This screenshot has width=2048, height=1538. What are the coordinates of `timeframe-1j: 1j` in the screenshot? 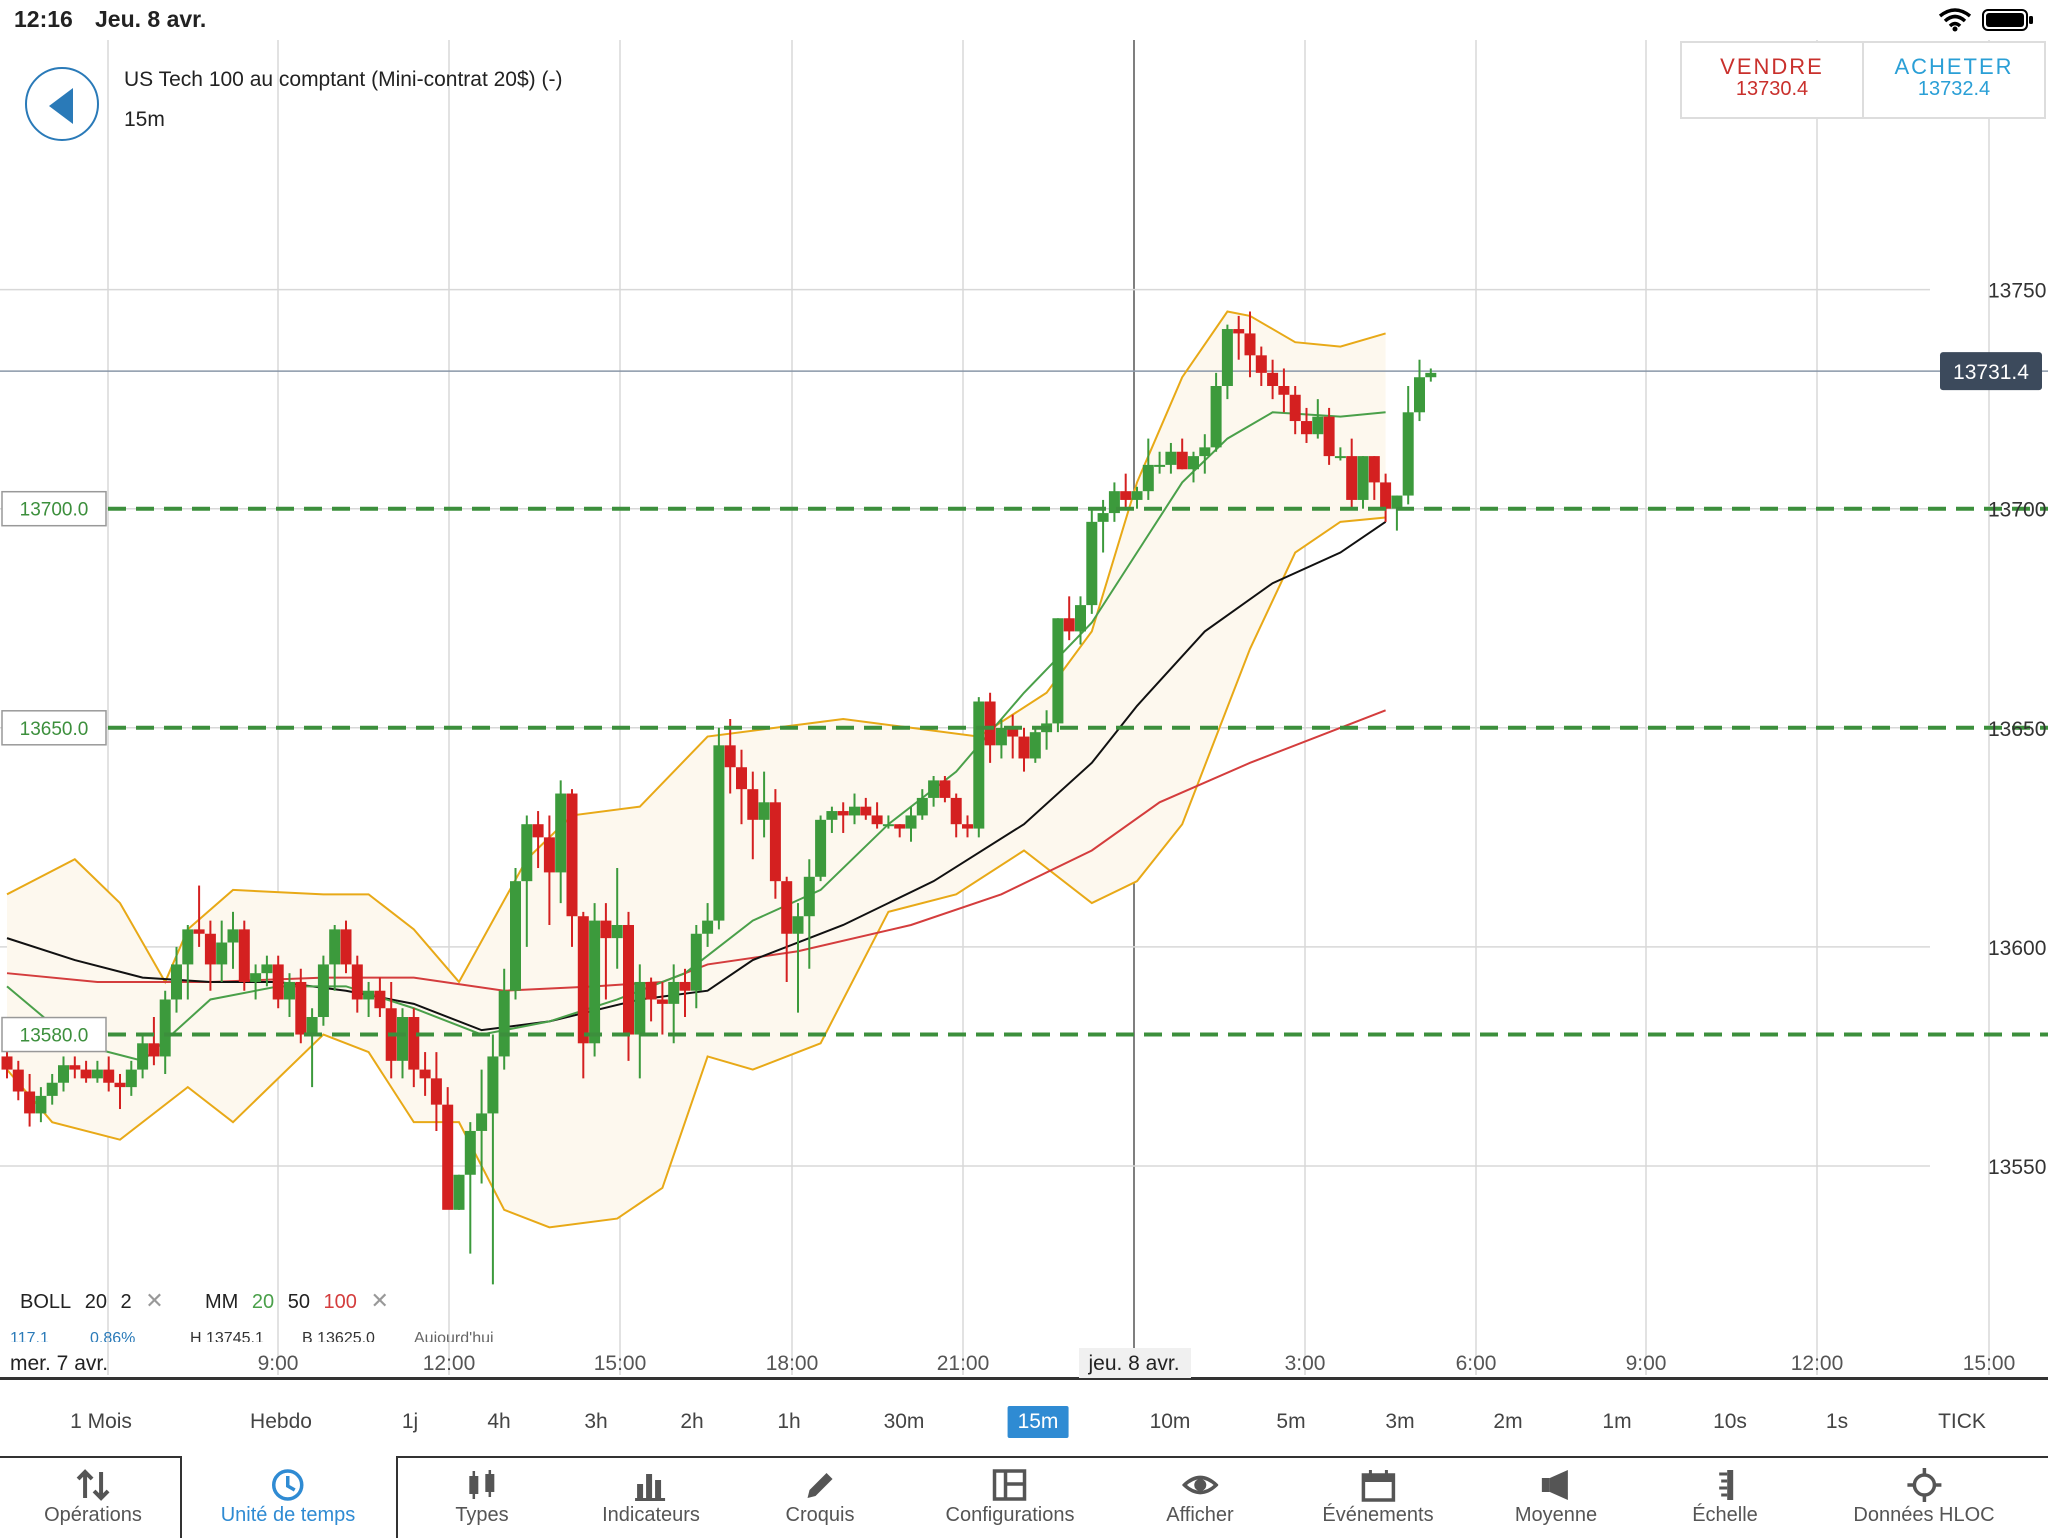 It's located at (410, 1421).